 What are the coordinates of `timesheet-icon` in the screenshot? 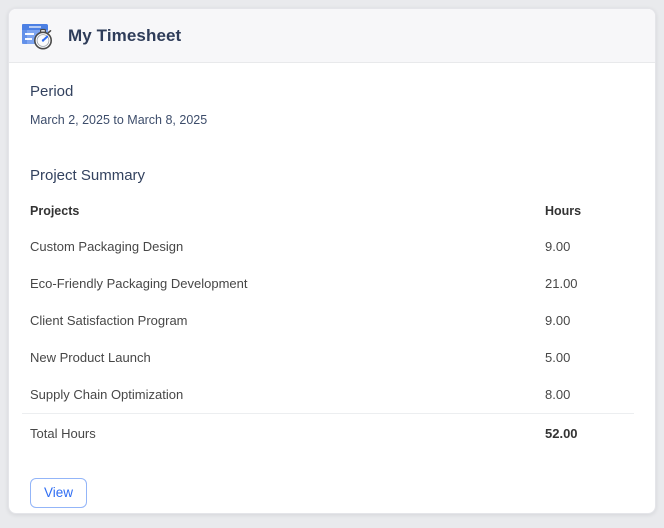 It's located at (37, 36).